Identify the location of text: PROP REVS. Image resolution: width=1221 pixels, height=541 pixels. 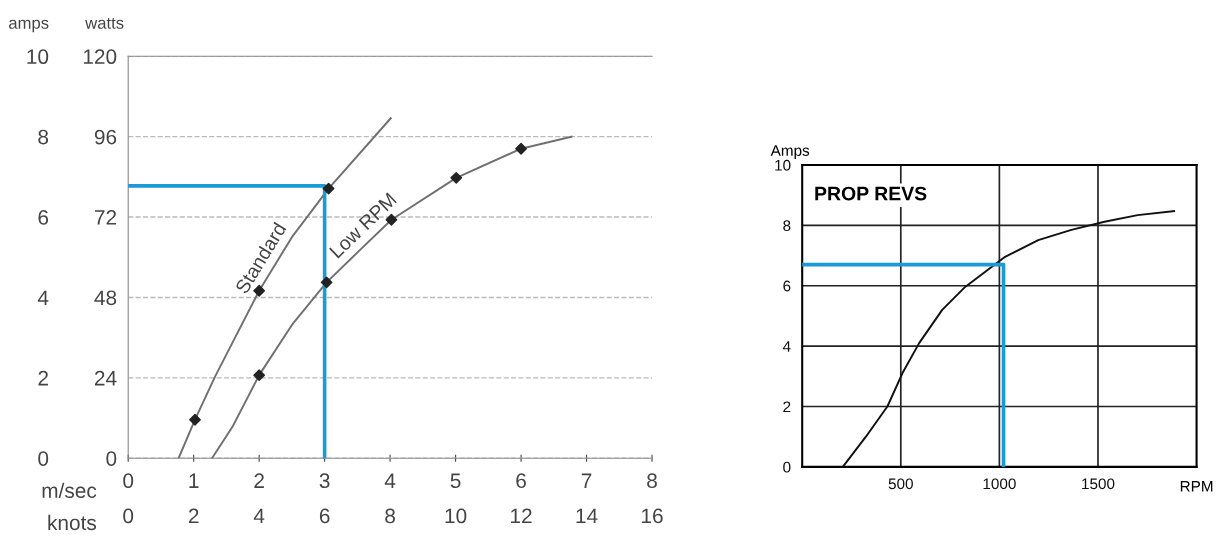
(871, 193).